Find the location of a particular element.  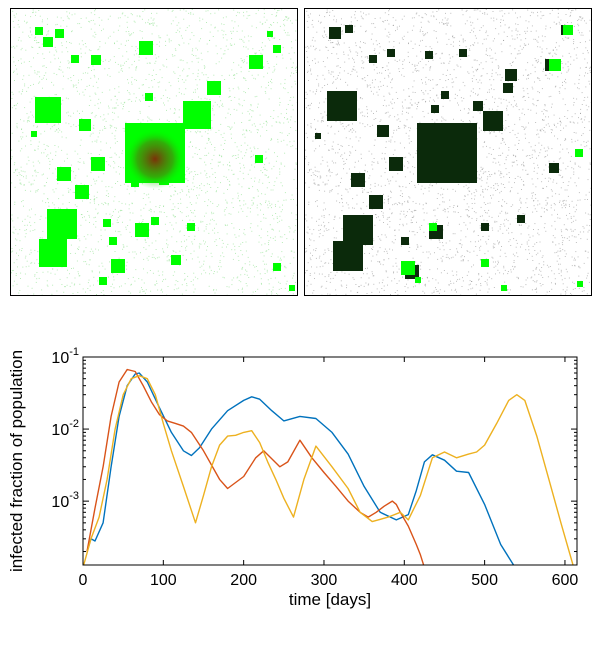

x-tick-label: 300 is located at coordinates (324, 580).